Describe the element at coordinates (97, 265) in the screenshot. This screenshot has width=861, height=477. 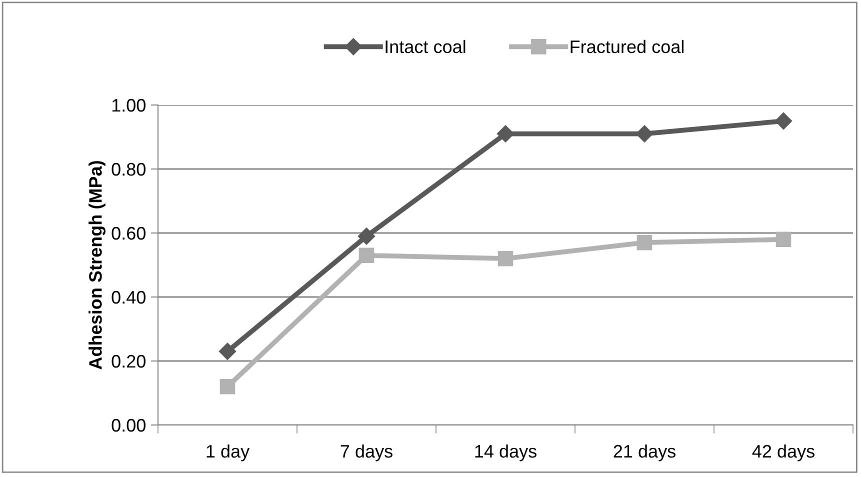
I see `y-axis-title: Adhesion Strengh (MPa)` at that location.